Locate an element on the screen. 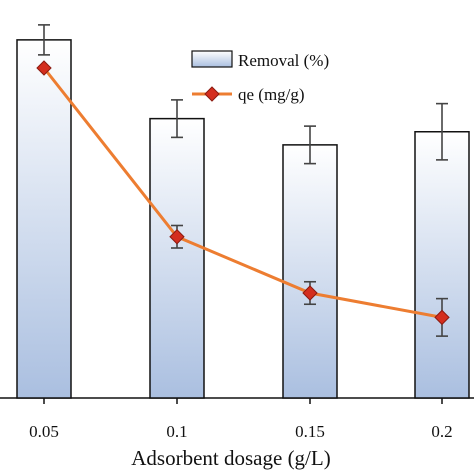 The width and height of the screenshot is (474, 474). legend-label-qe: qe (mg/g) is located at coordinates (271, 94).